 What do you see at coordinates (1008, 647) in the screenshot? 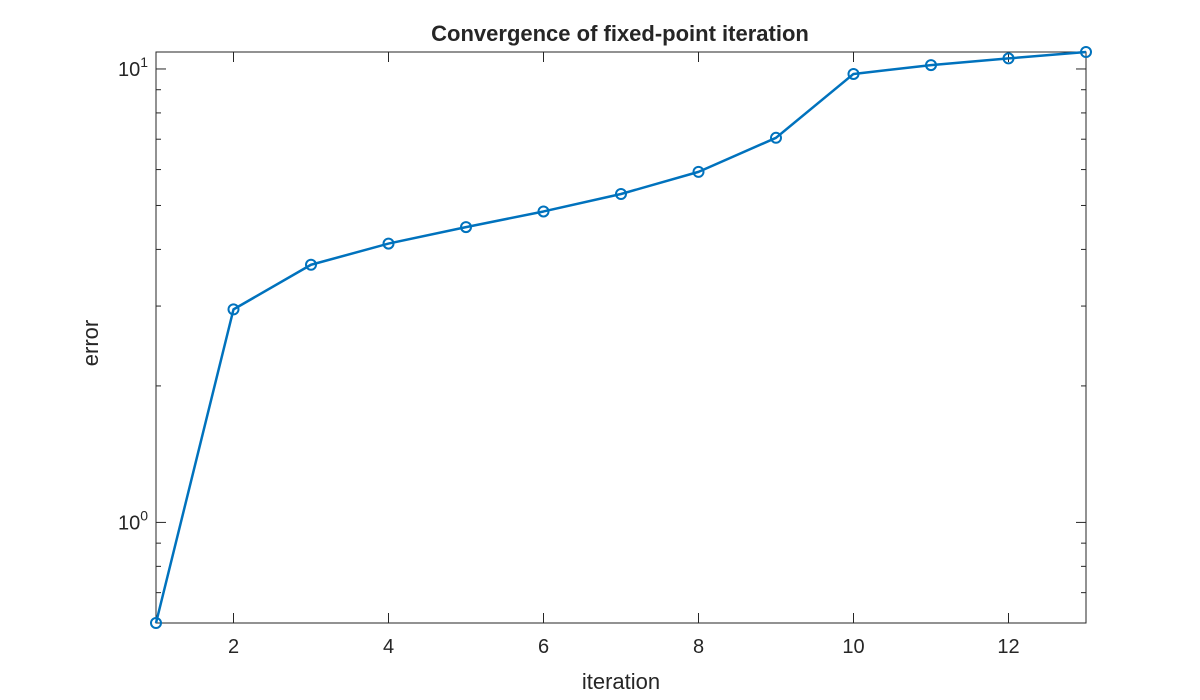
I see `x-tick-label: 12` at bounding box center [1008, 647].